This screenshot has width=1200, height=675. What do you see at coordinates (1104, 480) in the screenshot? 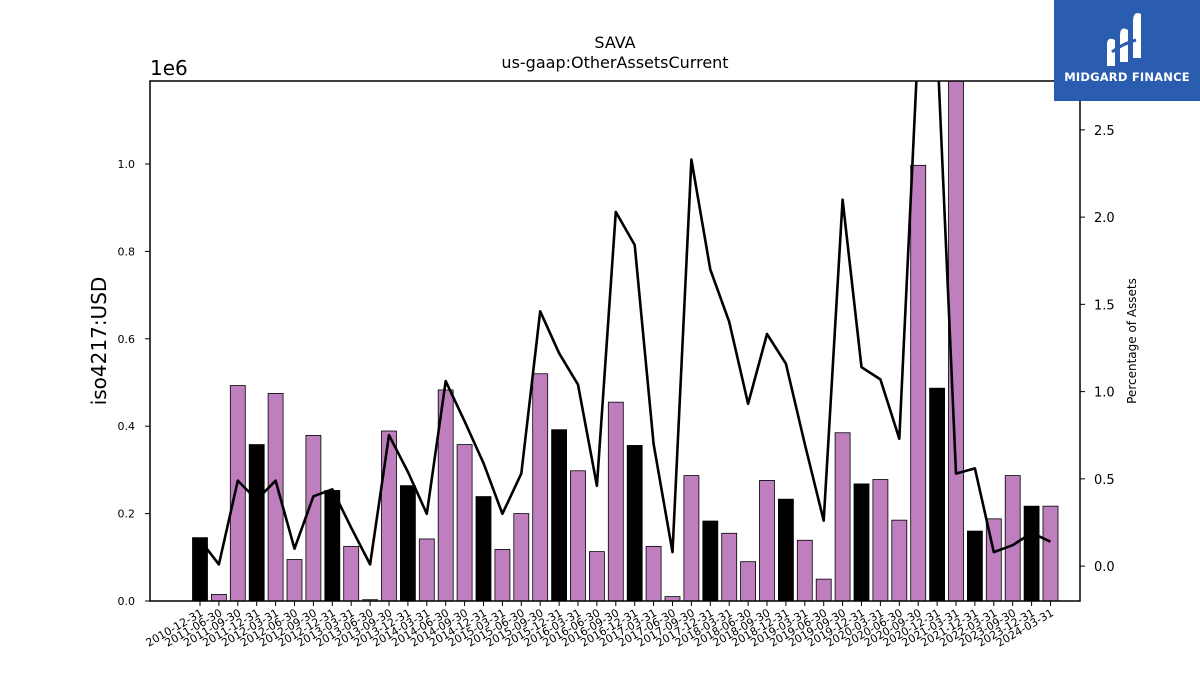
I see `y2-tick-label: 0.5` at bounding box center [1104, 480].